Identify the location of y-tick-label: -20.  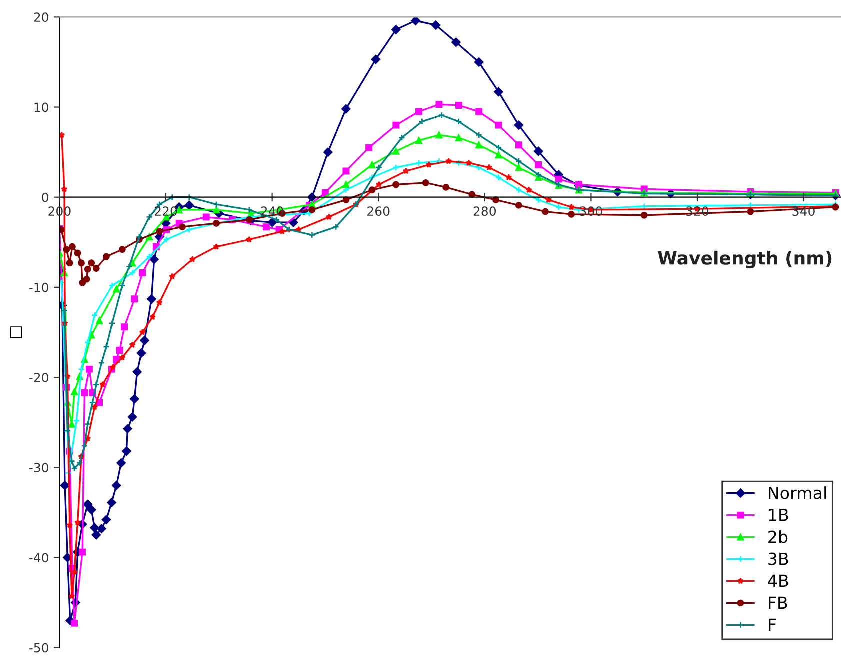
(38, 377).